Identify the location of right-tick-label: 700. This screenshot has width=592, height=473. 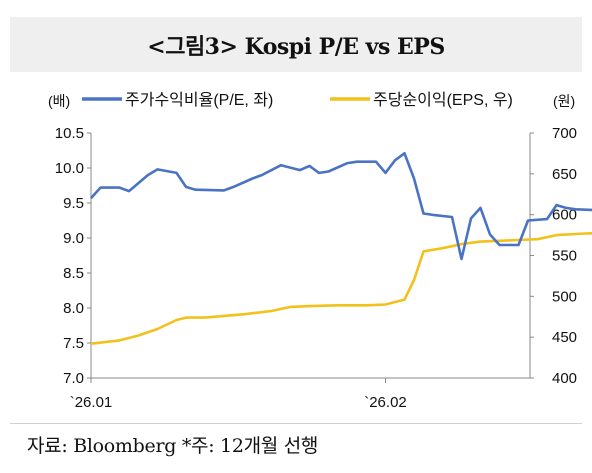
(564, 133).